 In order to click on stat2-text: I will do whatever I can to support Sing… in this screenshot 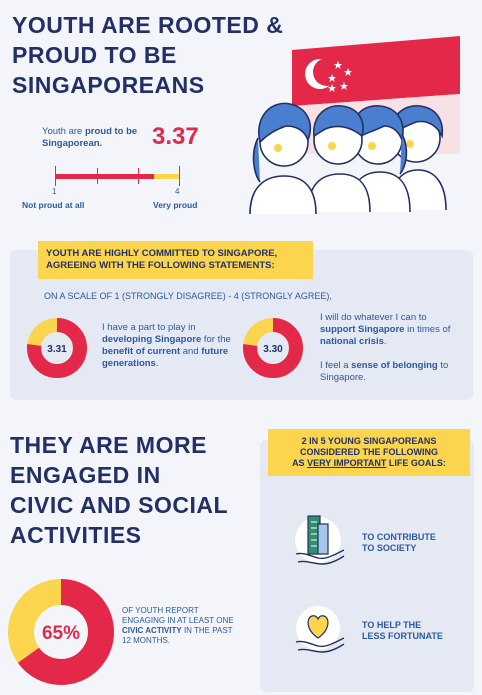, I will do `click(385, 329)`.